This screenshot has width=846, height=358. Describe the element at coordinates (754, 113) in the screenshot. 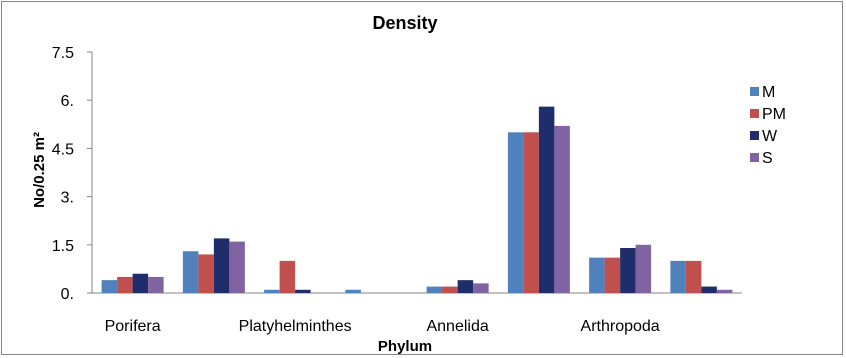

I see `legend-swatch-pm` at that location.